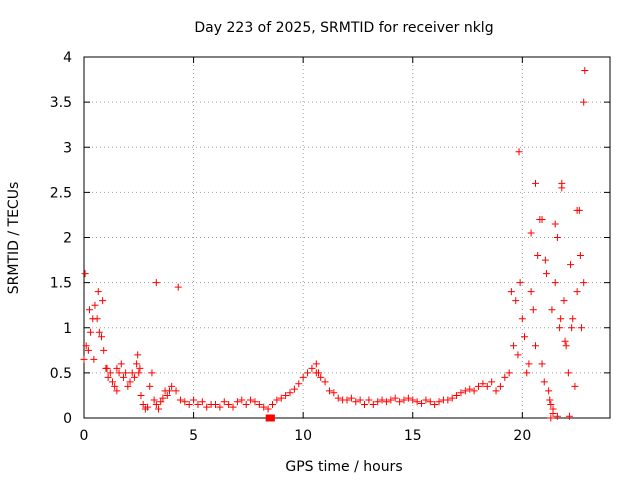 Image resolution: width=640 pixels, height=480 pixels. Describe the element at coordinates (67, 419) in the screenshot. I see `y-tick-label: 0` at that location.